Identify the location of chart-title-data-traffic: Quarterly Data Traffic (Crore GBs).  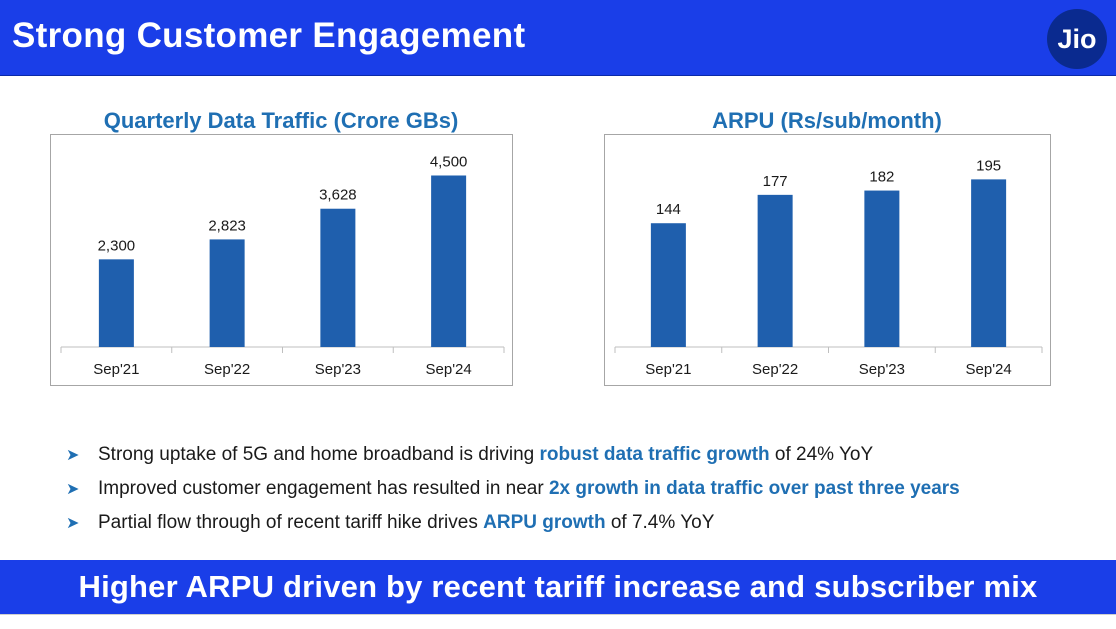
(281, 120).